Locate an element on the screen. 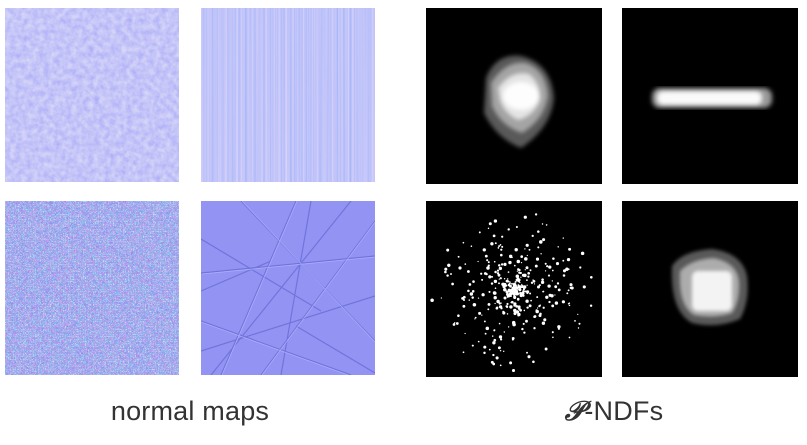  normal-map-scratches-image is located at coordinates (288, 288).